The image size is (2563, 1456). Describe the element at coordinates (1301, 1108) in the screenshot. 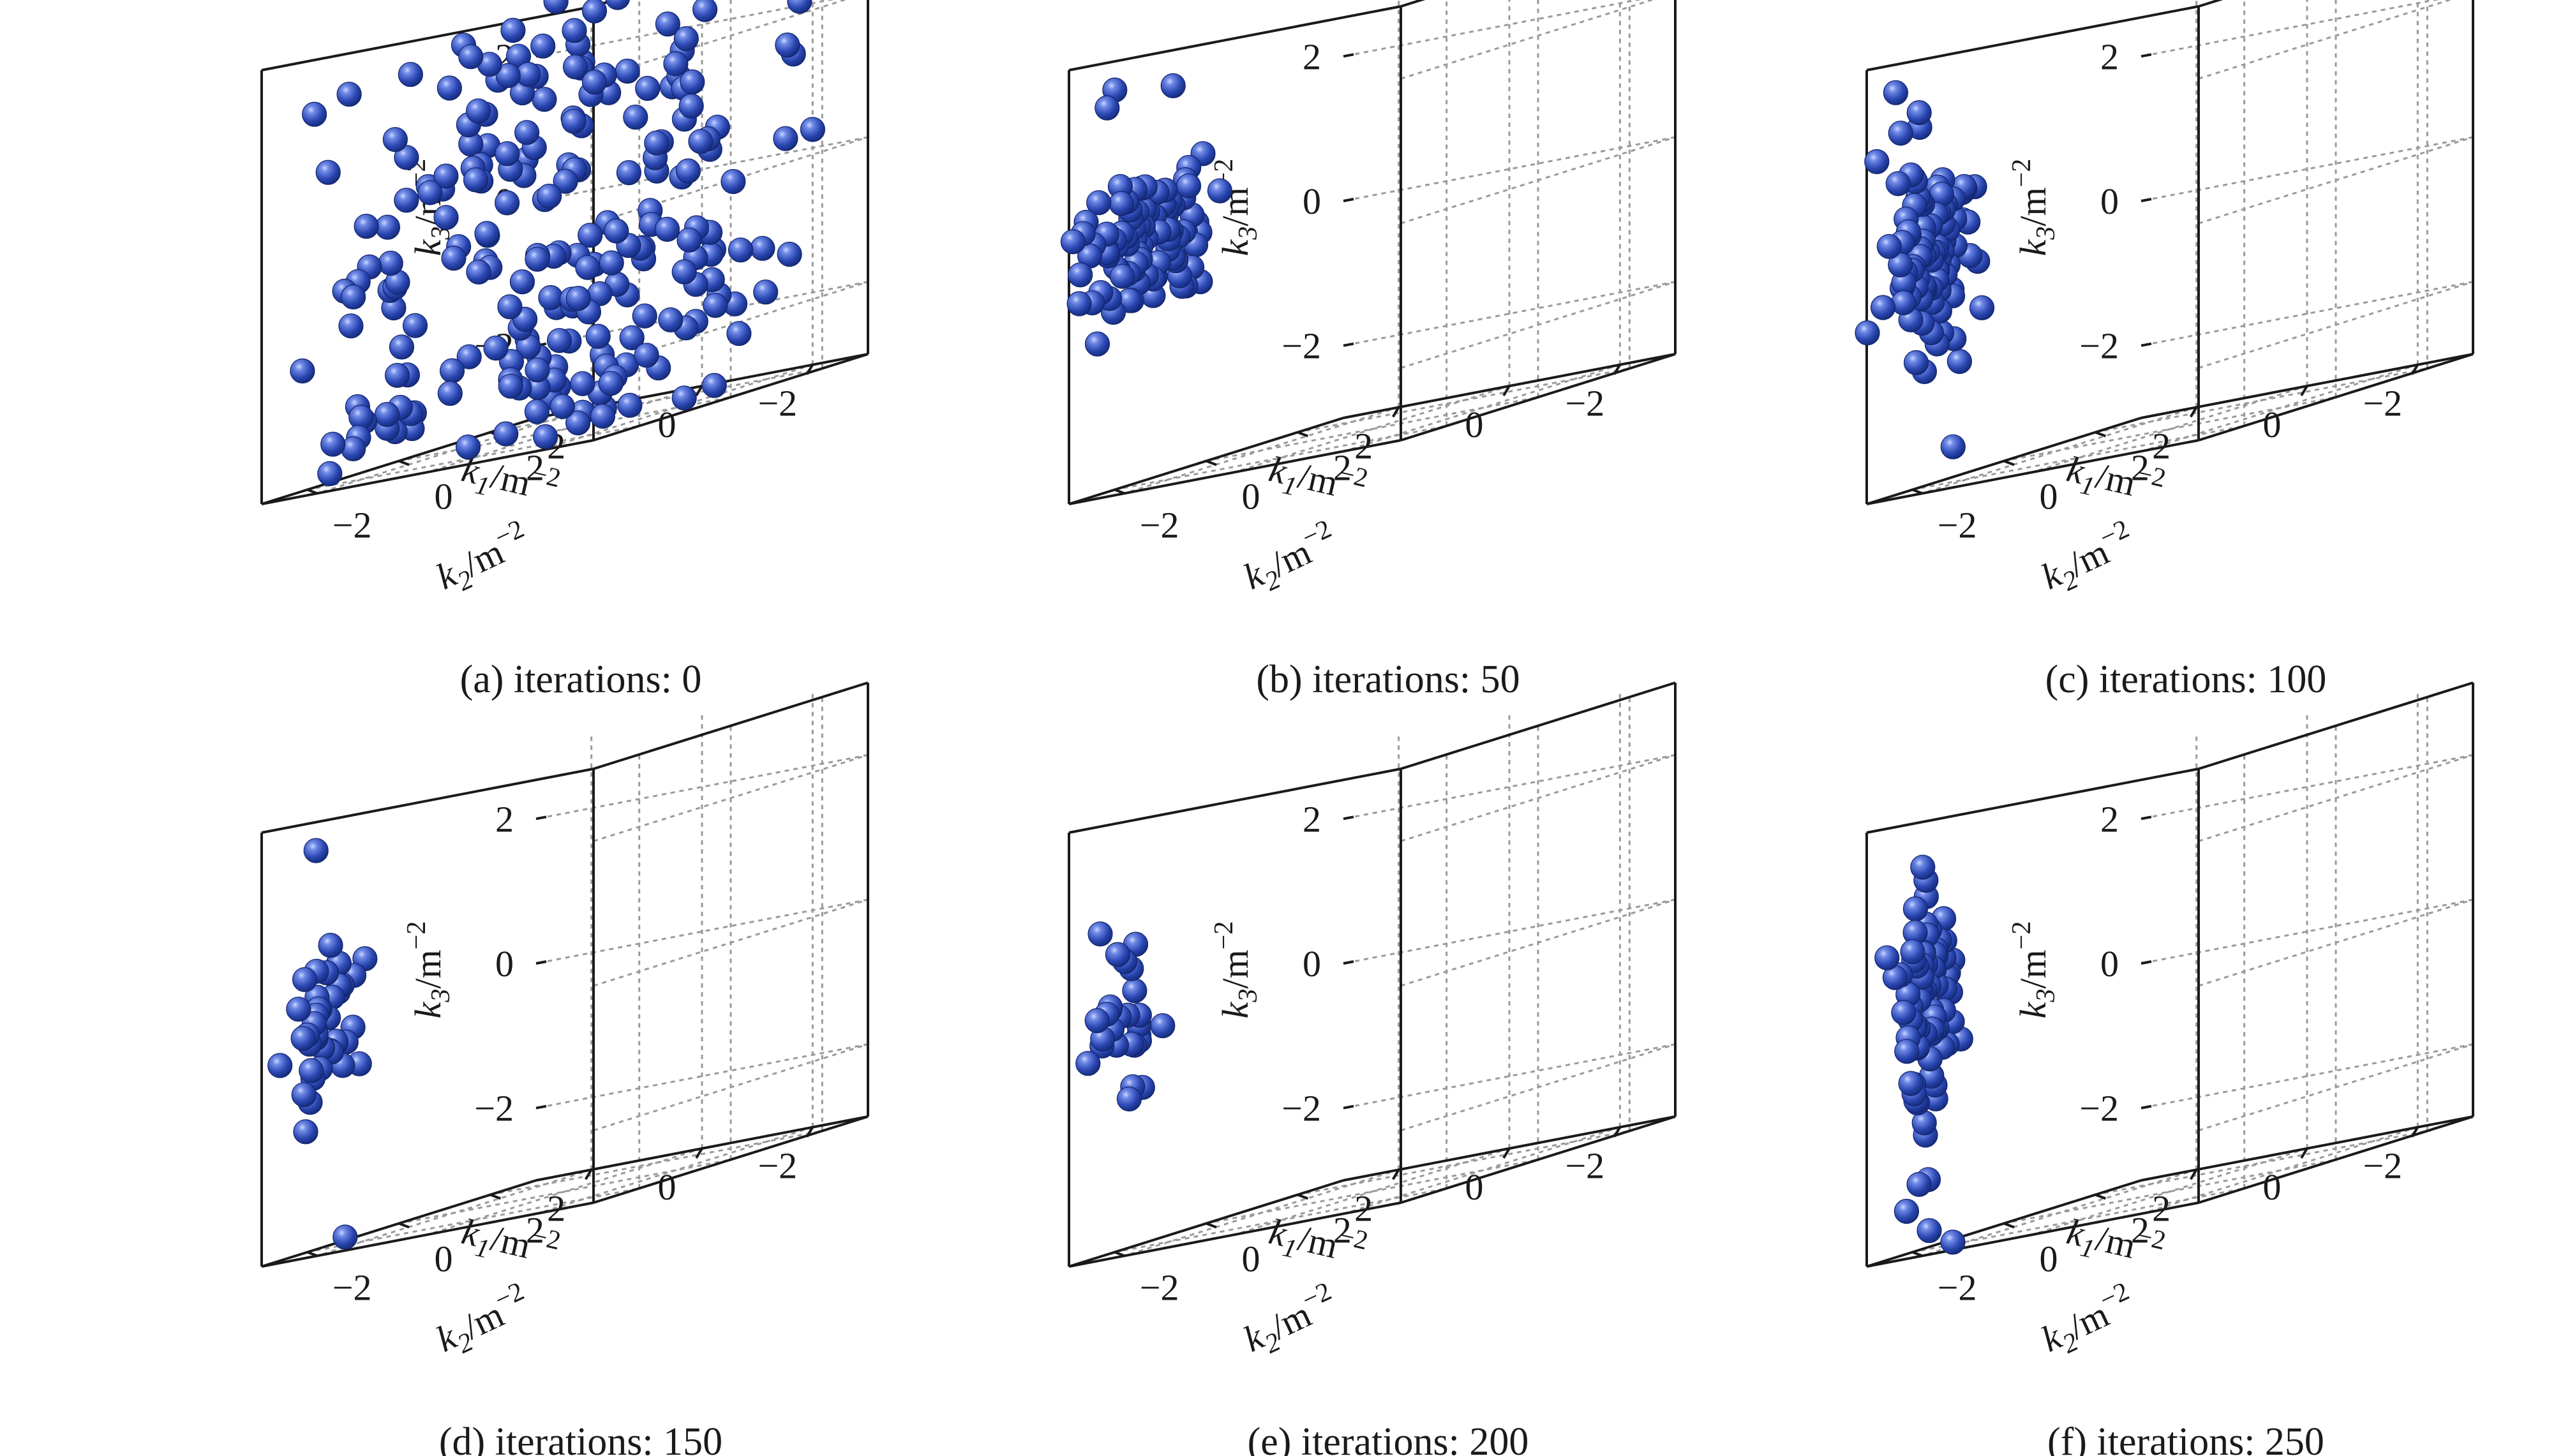

I see `z-tick-label: −2` at that location.